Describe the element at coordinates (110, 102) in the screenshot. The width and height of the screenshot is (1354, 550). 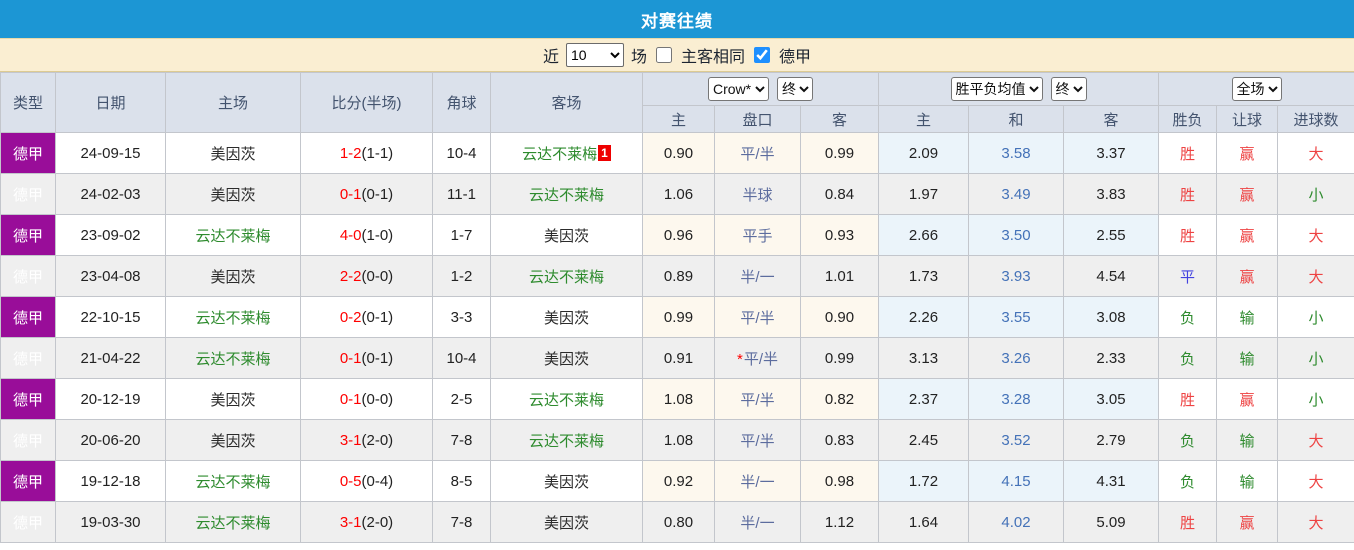
I see `col-header-date: 日期` at that location.